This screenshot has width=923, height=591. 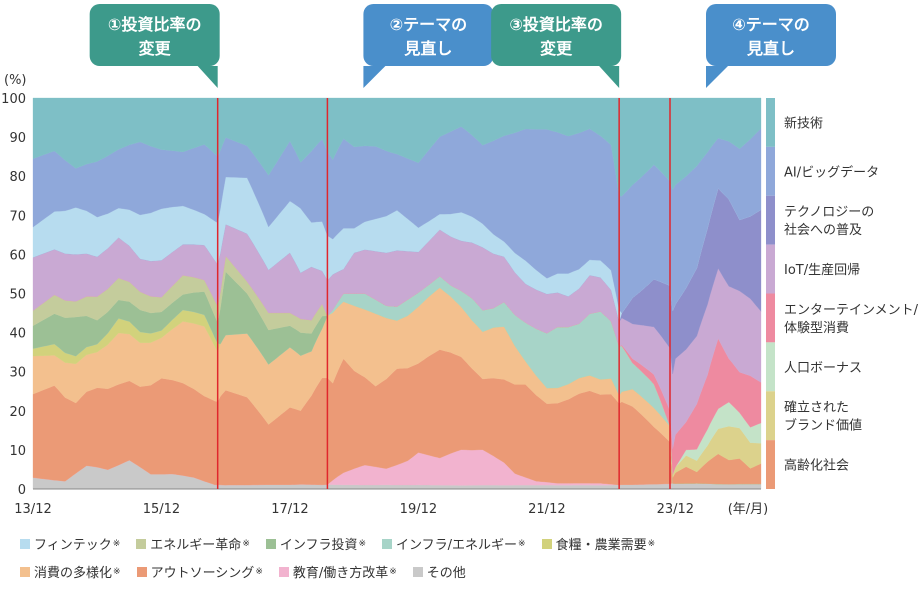 What do you see at coordinates (17, 373) in the screenshot?
I see `y-tick-label: 30` at bounding box center [17, 373].